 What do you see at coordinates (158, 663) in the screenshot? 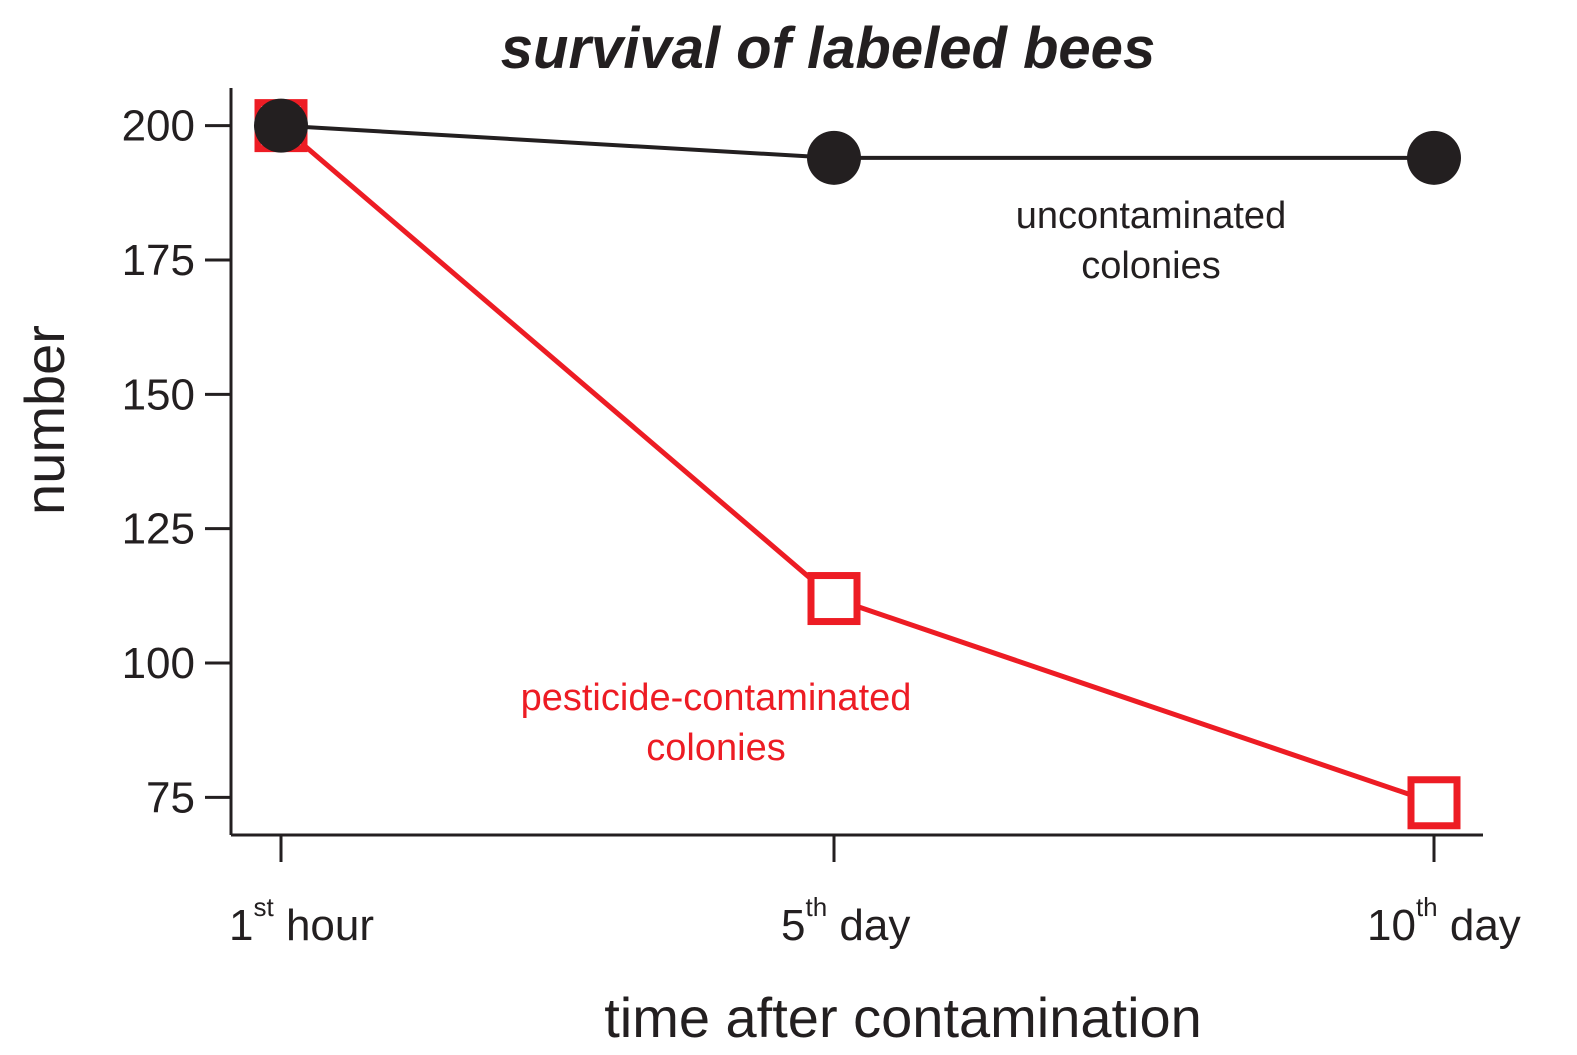
I see `y-tick-label: 100` at bounding box center [158, 663].